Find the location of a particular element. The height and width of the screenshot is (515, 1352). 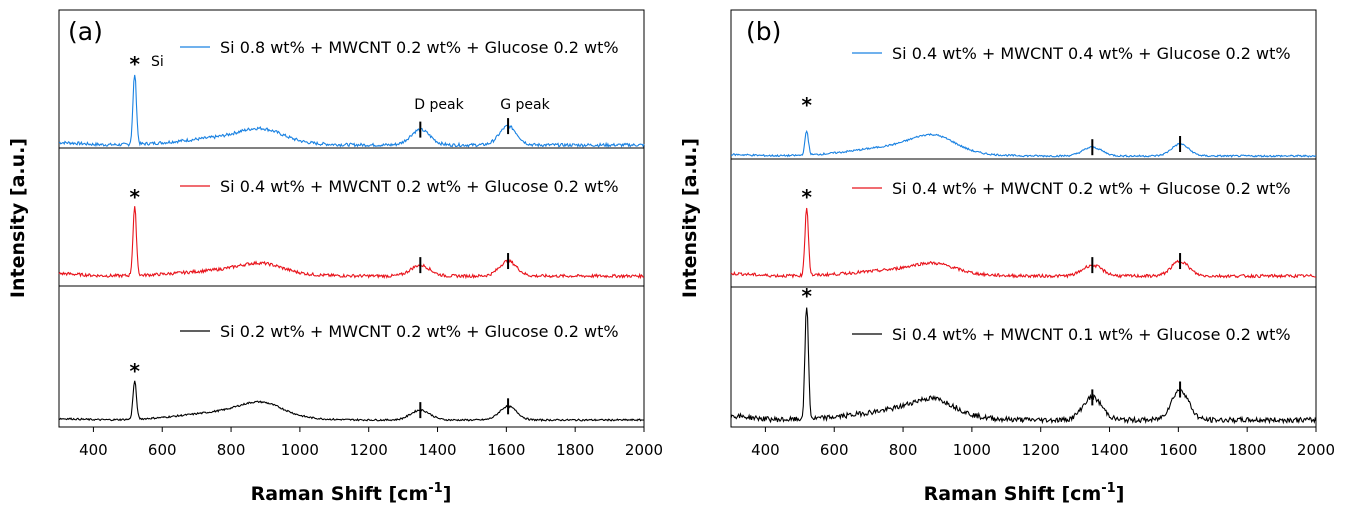

x-axis-title-b-end: ] is located at coordinates (1120, 494).